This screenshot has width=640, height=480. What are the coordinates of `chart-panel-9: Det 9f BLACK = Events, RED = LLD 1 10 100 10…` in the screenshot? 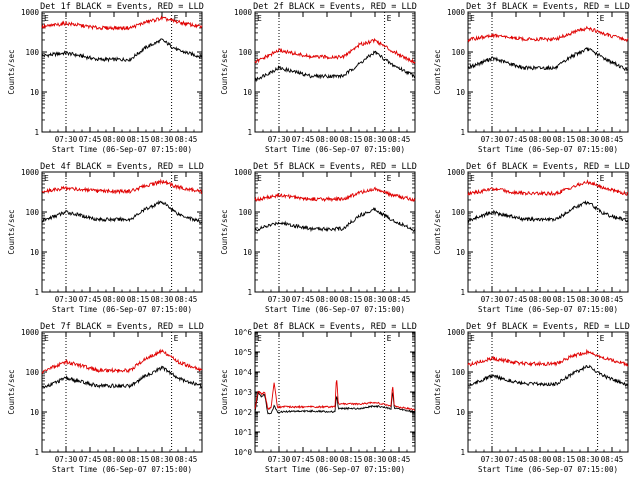 It's located at (531, 398).